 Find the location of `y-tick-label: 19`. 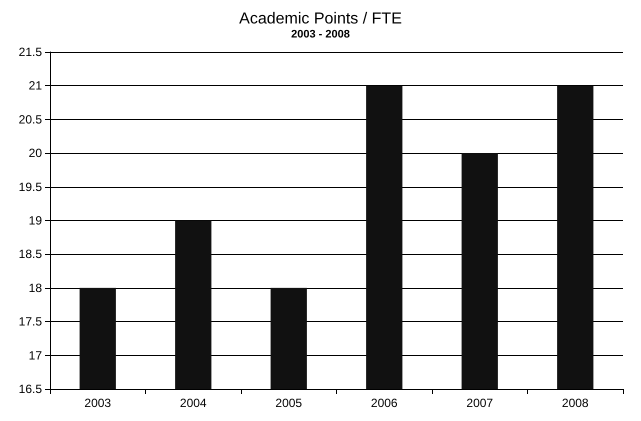

y-tick-label: 19 is located at coordinates (35, 221).